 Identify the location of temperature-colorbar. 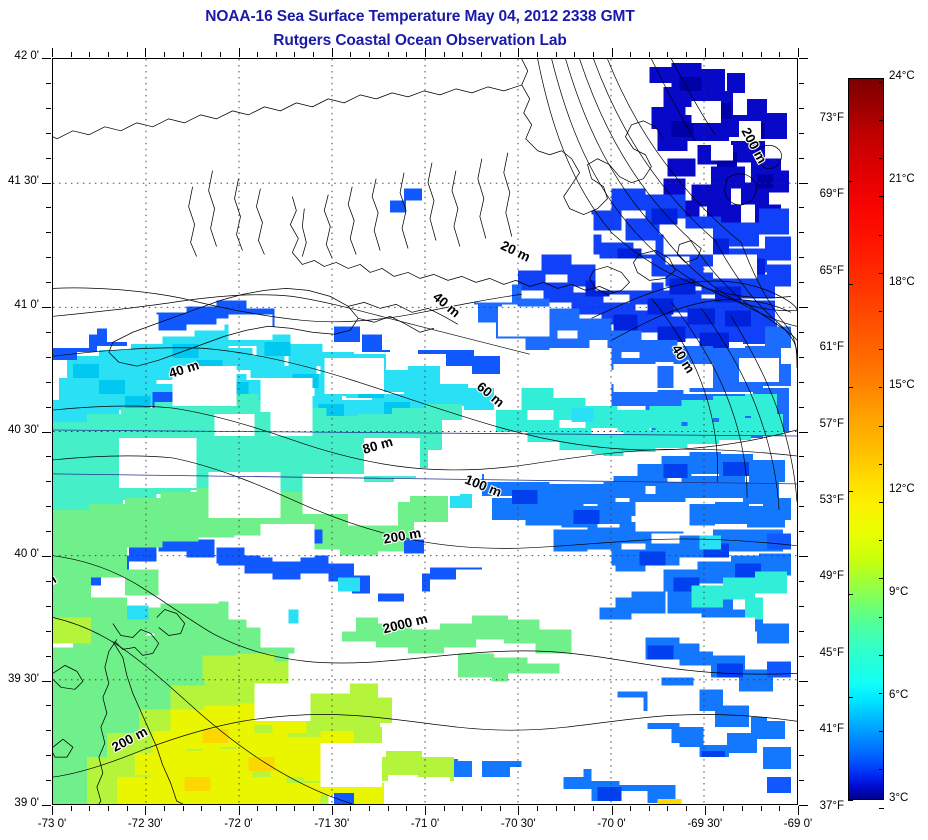
(866, 439).